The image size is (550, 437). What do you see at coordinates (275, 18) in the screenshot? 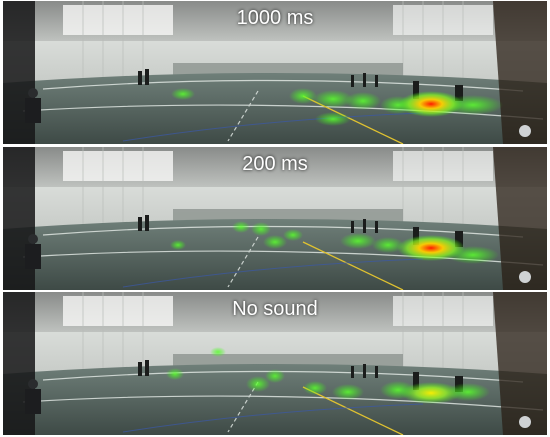
I see `condition-label: 1000 ms` at bounding box center [275, 18].